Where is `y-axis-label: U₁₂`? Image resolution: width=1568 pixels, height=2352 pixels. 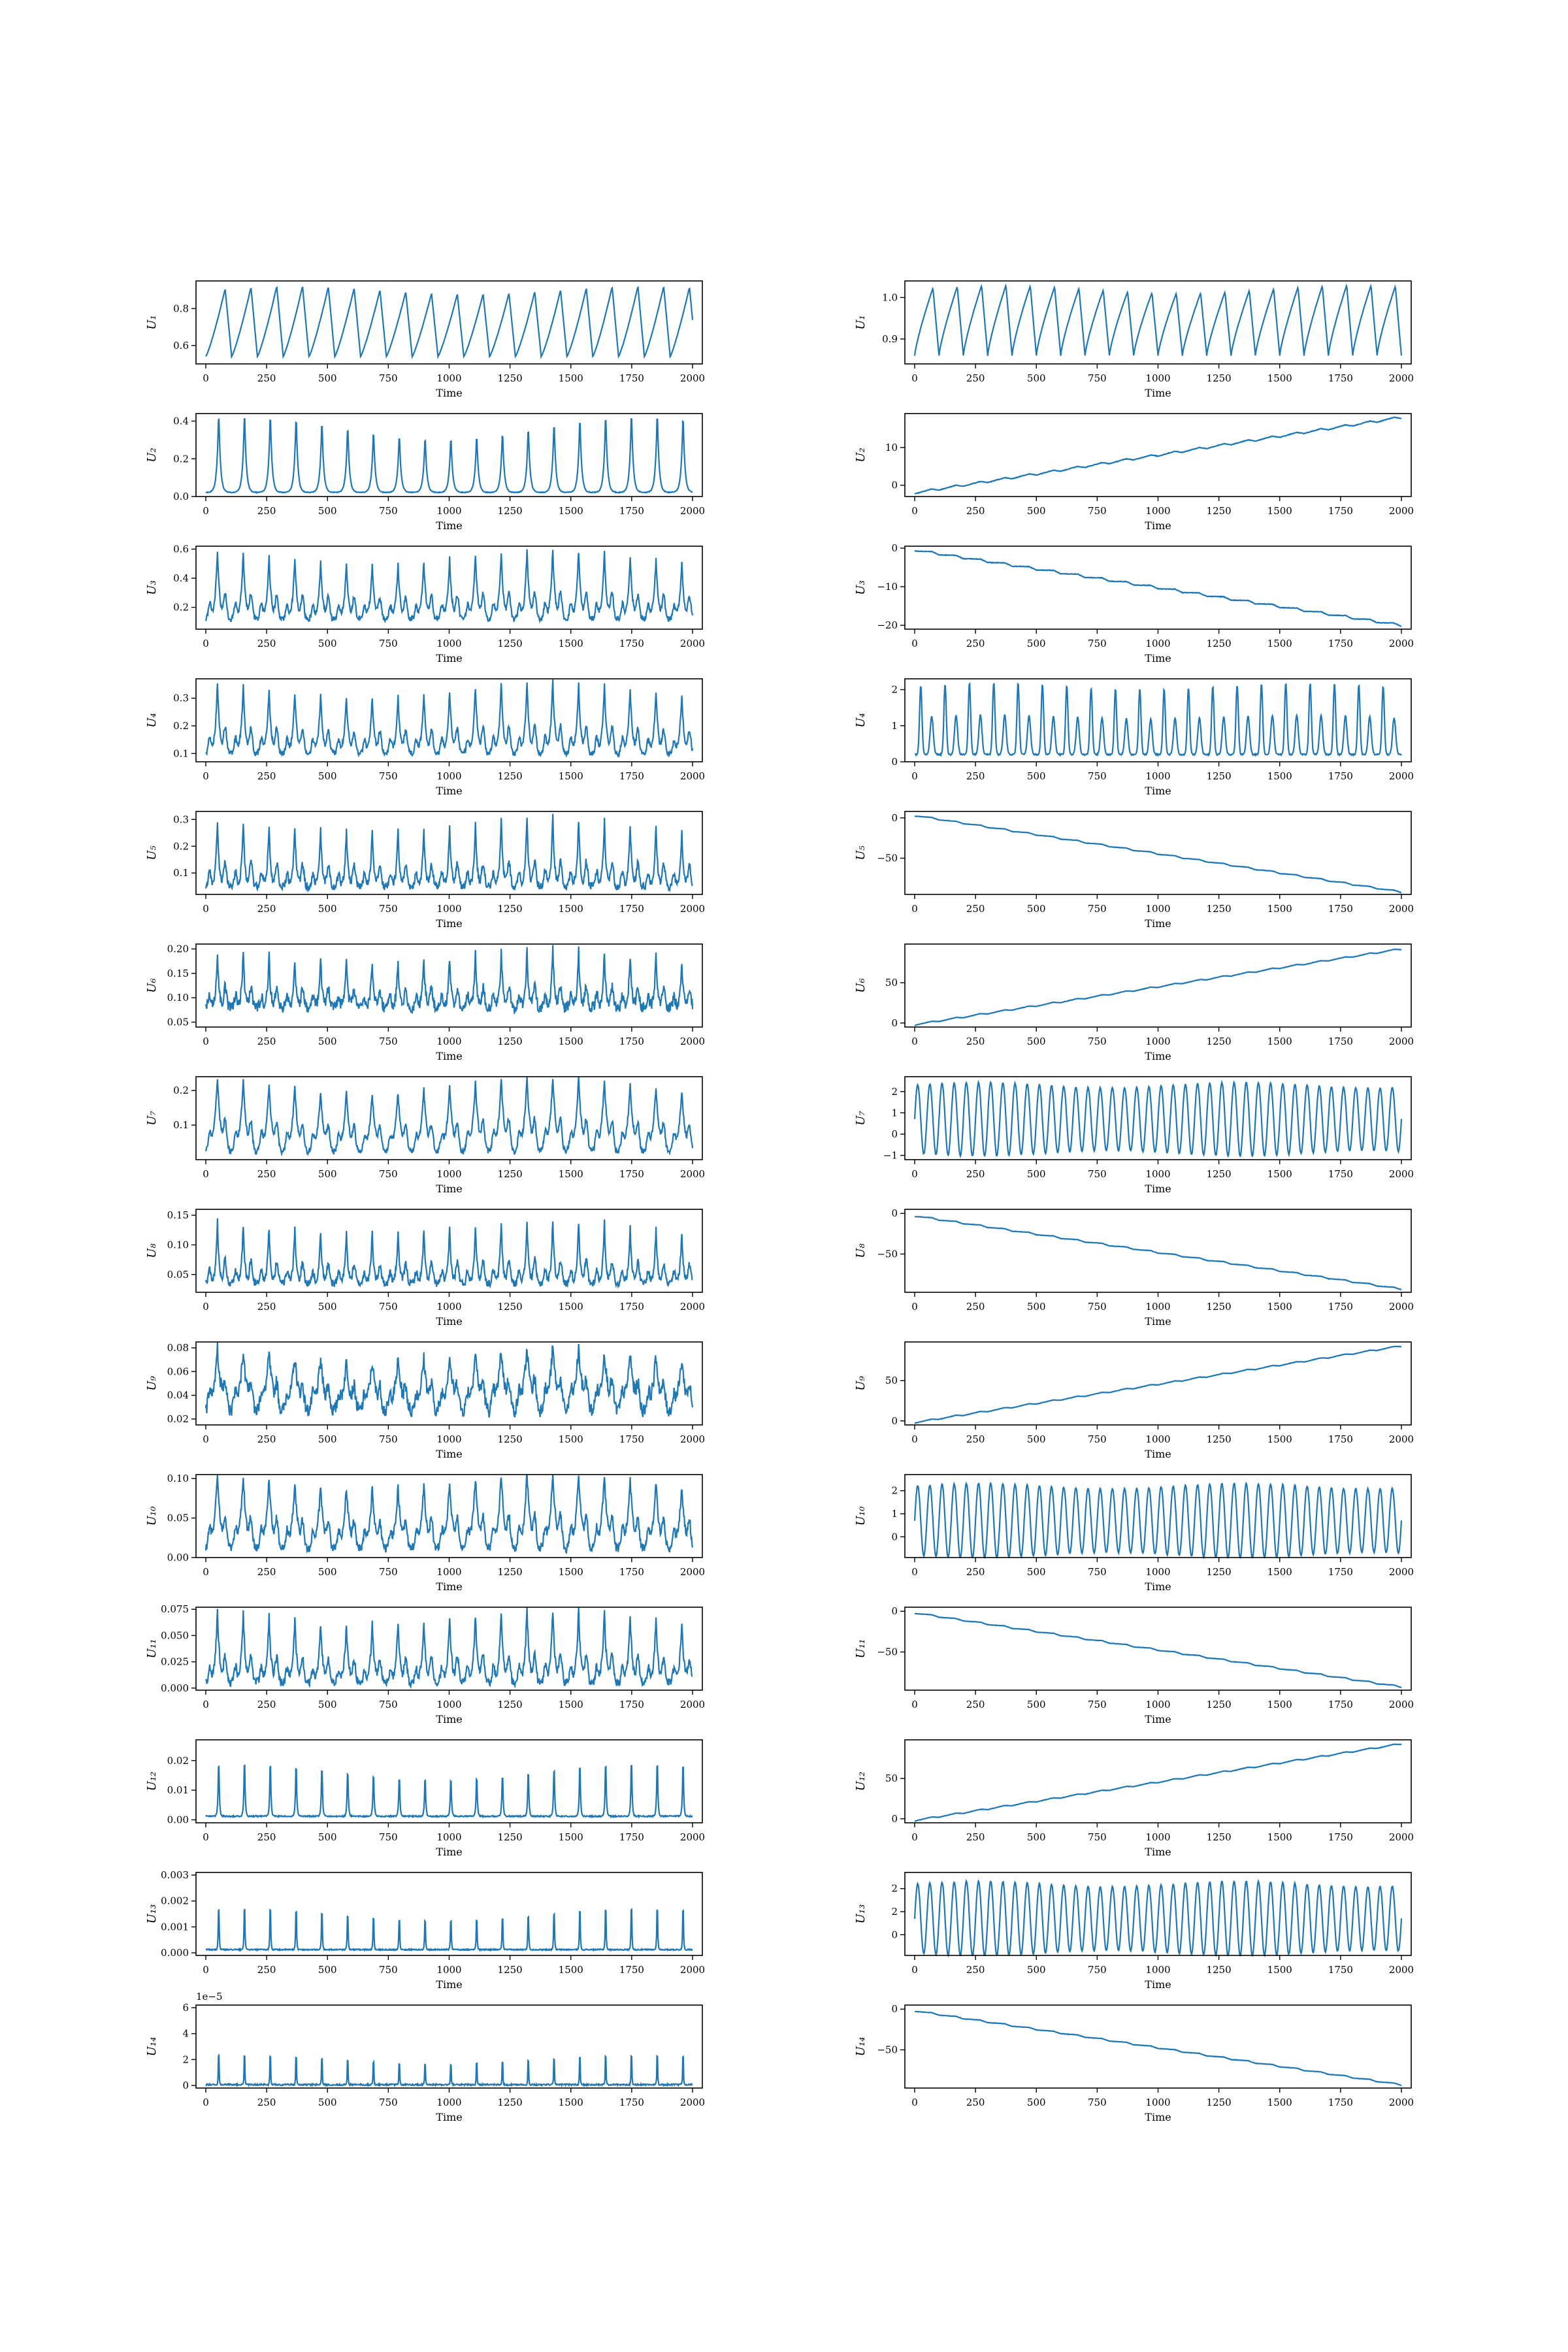 y-axis-label: U₁₂ is located at coordinates (861, 1781).